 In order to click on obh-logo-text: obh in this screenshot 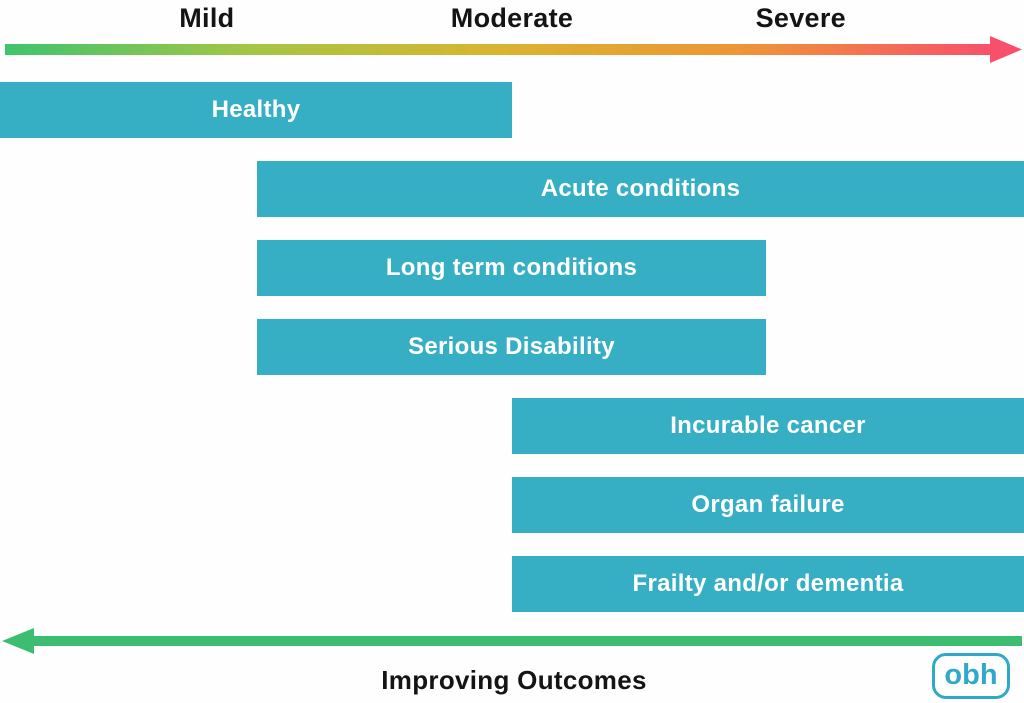, I will do `click(971, 674)`.